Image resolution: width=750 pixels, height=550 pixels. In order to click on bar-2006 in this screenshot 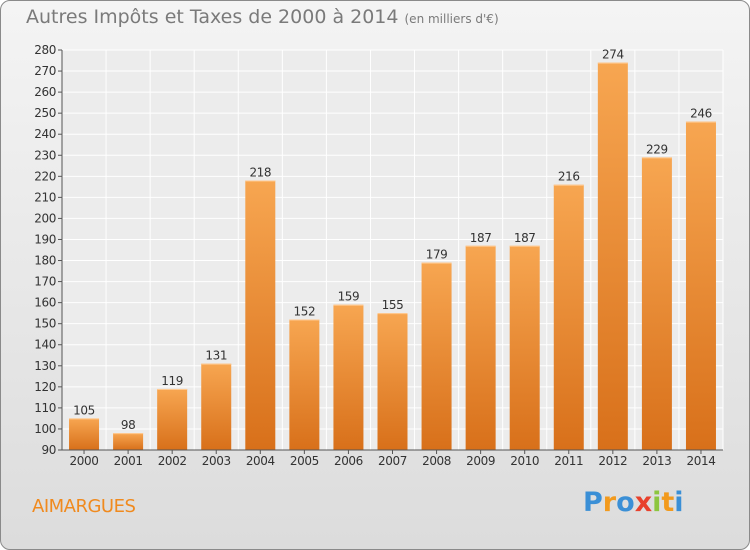, I will do `click(348, 377)`.